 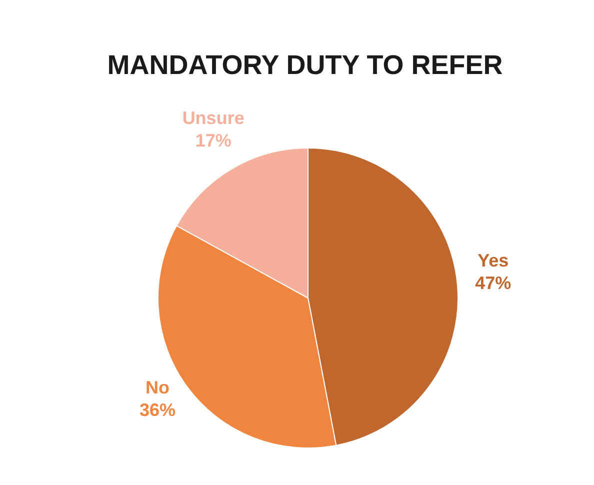 I want to click on data-label: 47%, so click(x=493, y=283).